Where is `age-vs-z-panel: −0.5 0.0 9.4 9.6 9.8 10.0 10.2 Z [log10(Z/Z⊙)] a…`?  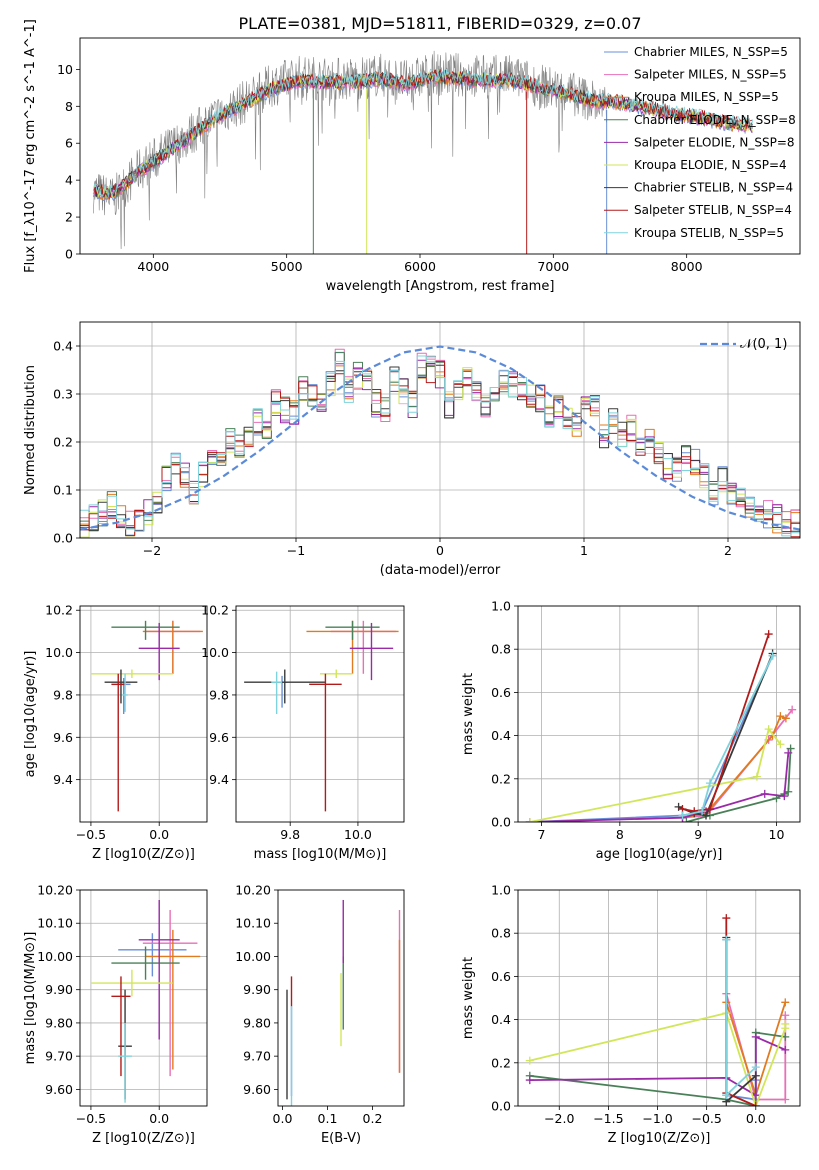
age-vs-z-panel: −0.5 0.0 9.4 9.6 9.8 10.0 10.2 Z [log10(Z/Z⊙)] a… is located at coordinates (115, 732).